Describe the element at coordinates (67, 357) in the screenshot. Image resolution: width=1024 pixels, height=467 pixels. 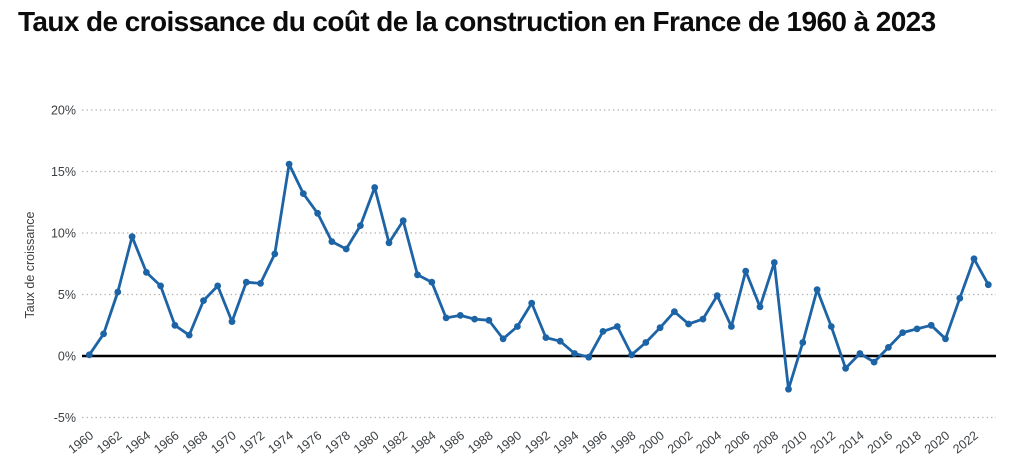
I see `y-tick-label: 0%` at that location.